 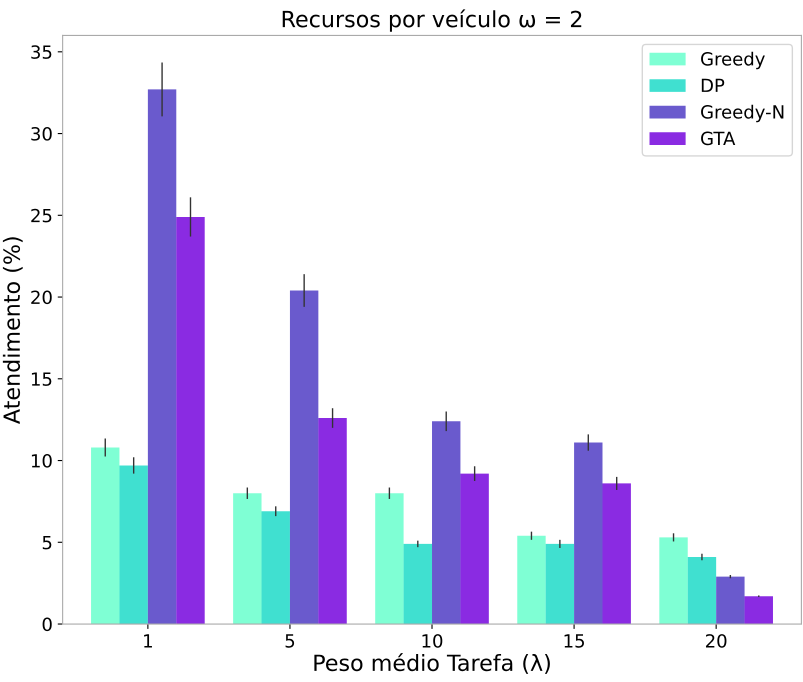 What do you see at coordinates (12, 330) in the screenshot?
I see `y-axis-title: Atendimento (%)` at bounding box center [12, 330].